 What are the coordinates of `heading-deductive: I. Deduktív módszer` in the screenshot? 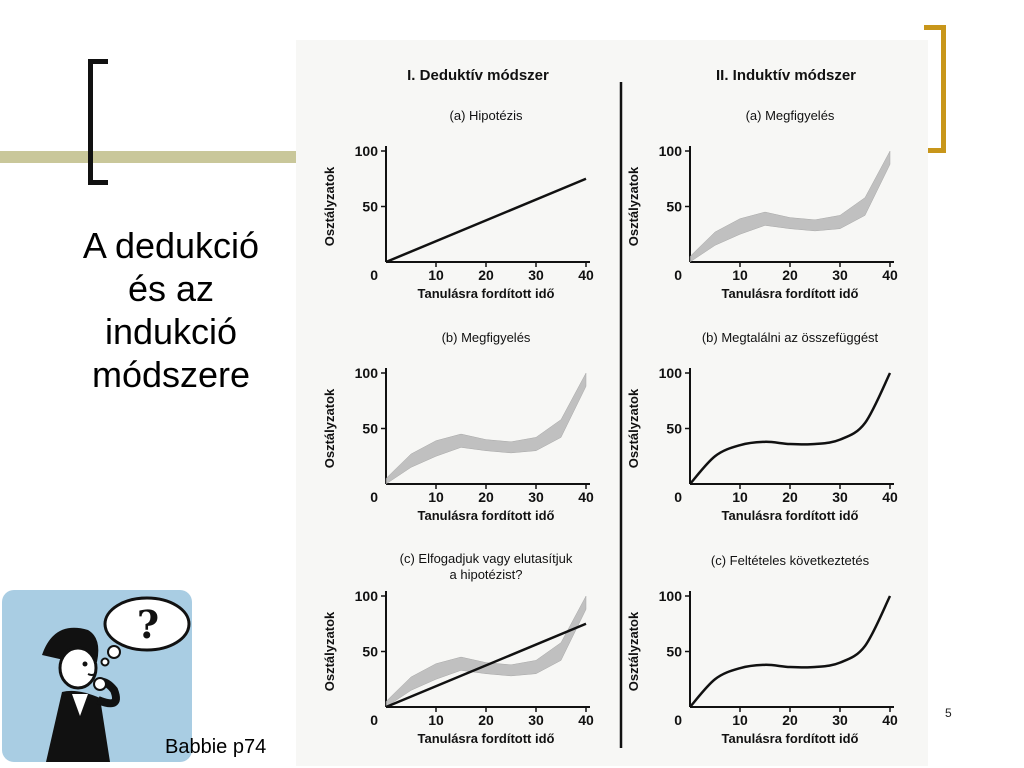 It's located at (478, 75).